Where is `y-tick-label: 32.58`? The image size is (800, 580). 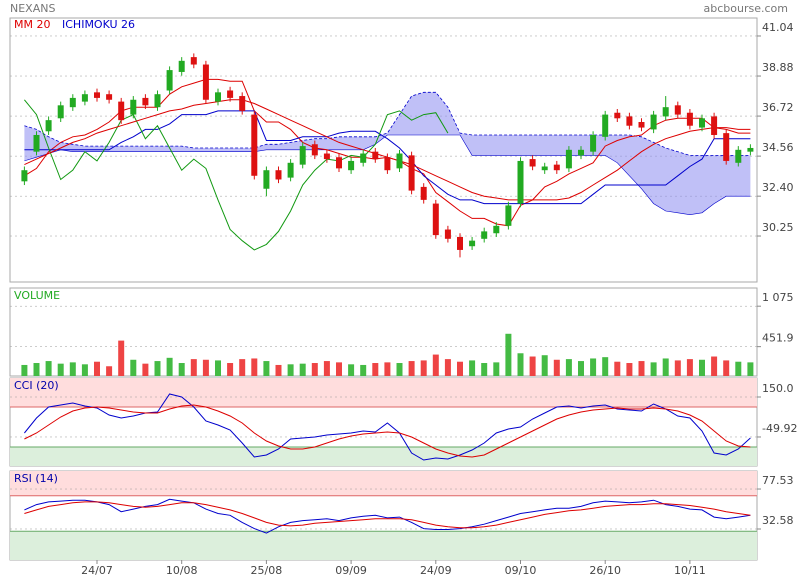
y-tick-label: 32.58 is located at coordinates (778, 520).